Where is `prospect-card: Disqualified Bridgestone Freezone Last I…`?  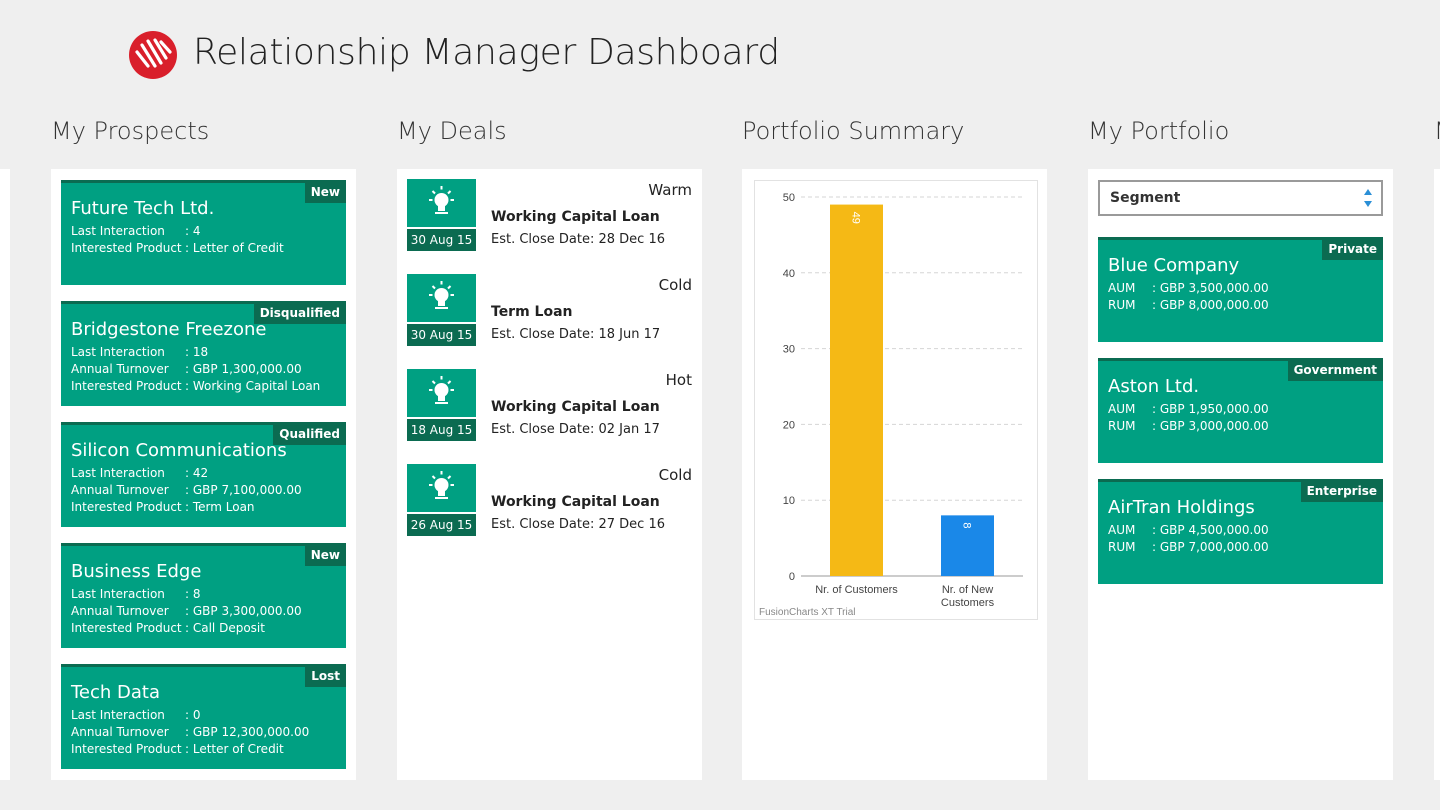 prospect-card: Disqualified Bridgestone Freezone Last I… is located at coordinates (203, 353).